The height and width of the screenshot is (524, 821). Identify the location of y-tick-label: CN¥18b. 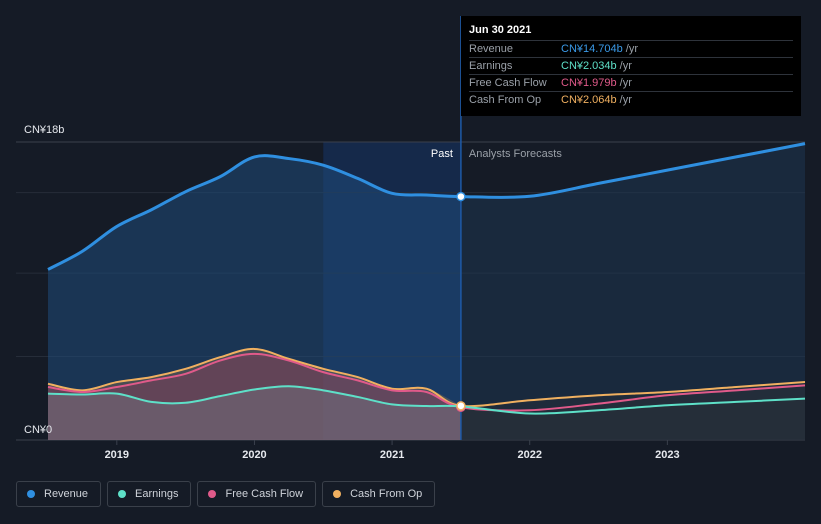
(44, 130).